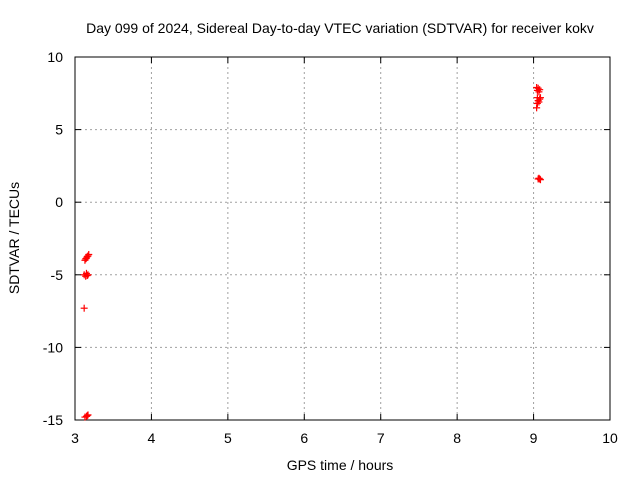  Describe the element at coordinates (75, 438) in the screenshot. I see `x-tick-label: 3` at that location.